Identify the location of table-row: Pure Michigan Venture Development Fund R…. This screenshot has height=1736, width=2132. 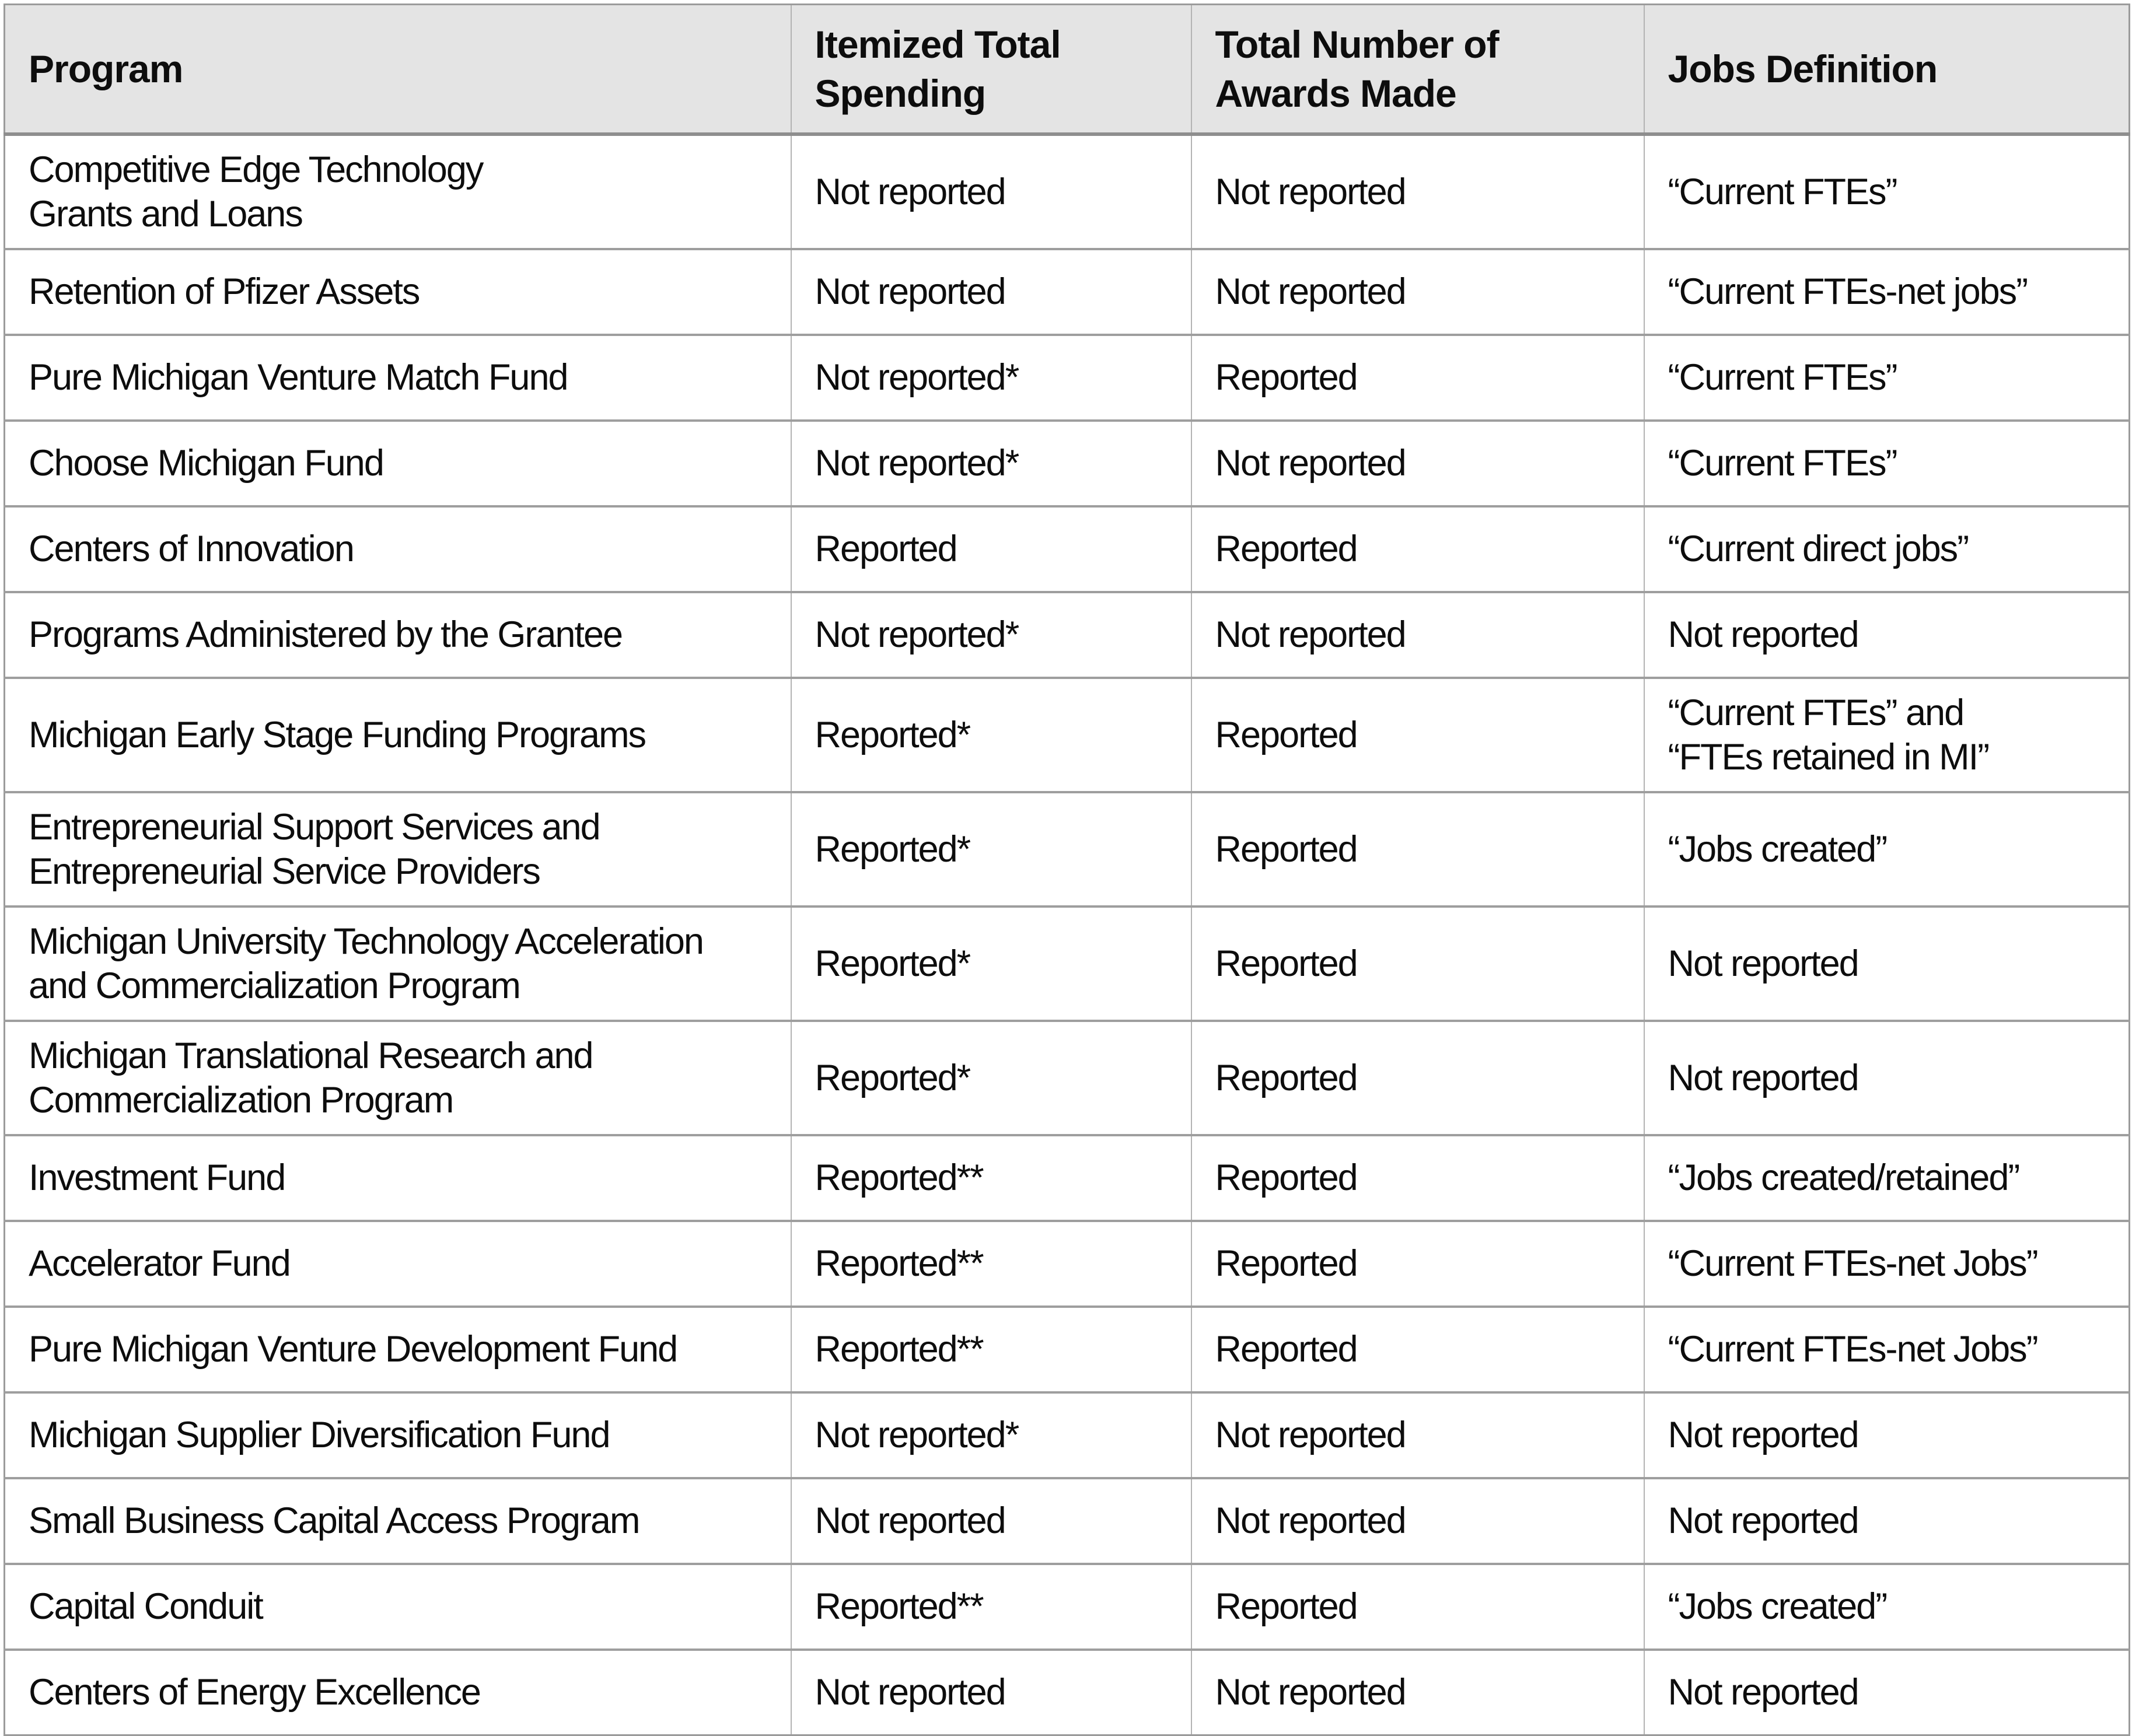
(1067, 1349).